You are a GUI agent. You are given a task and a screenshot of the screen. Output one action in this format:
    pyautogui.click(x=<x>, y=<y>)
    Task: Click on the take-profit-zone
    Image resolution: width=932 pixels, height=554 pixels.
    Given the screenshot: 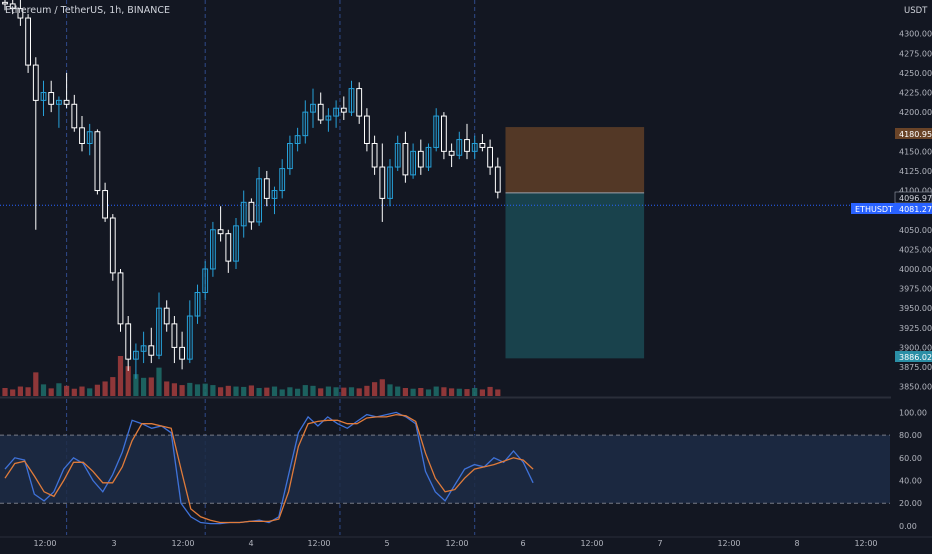 What is the action you would take?
    pyautogui.click(x=575, y=275)
    